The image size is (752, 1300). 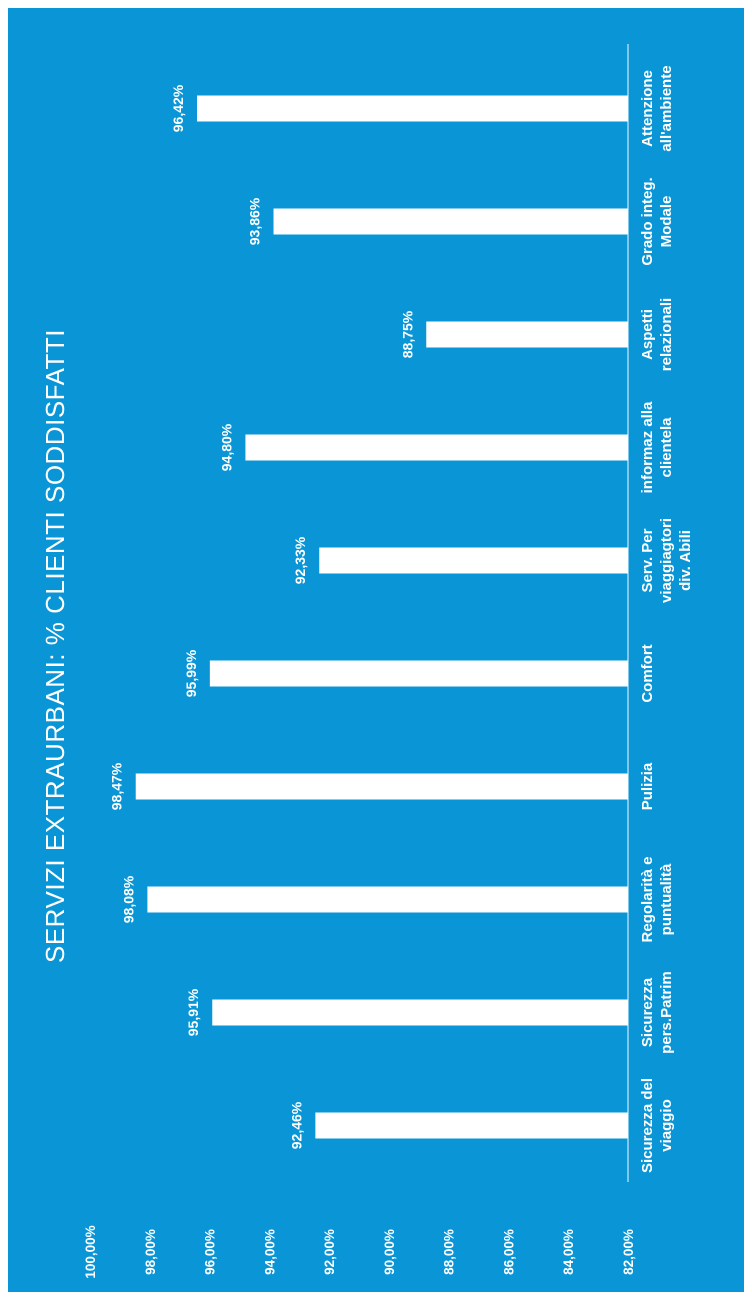 I want to click on x-category-label: Aspetti relazionali, so click(x=657, y=334).